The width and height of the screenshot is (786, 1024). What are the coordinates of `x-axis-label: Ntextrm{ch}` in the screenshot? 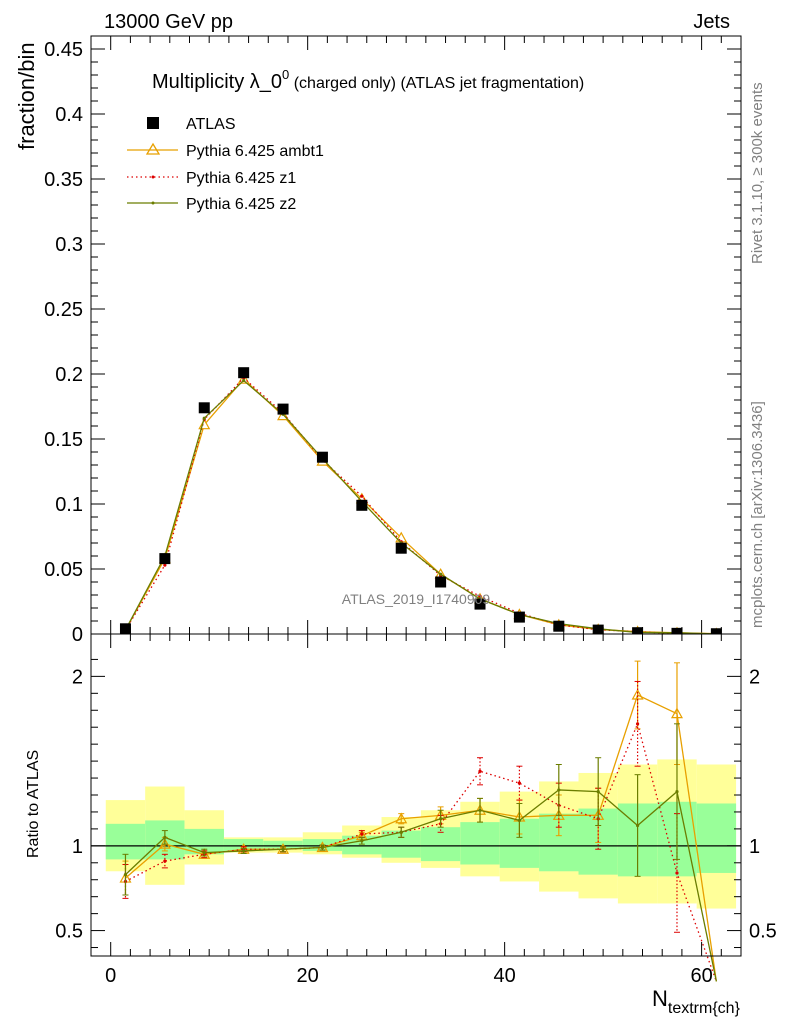 It's located at (696, 1001).